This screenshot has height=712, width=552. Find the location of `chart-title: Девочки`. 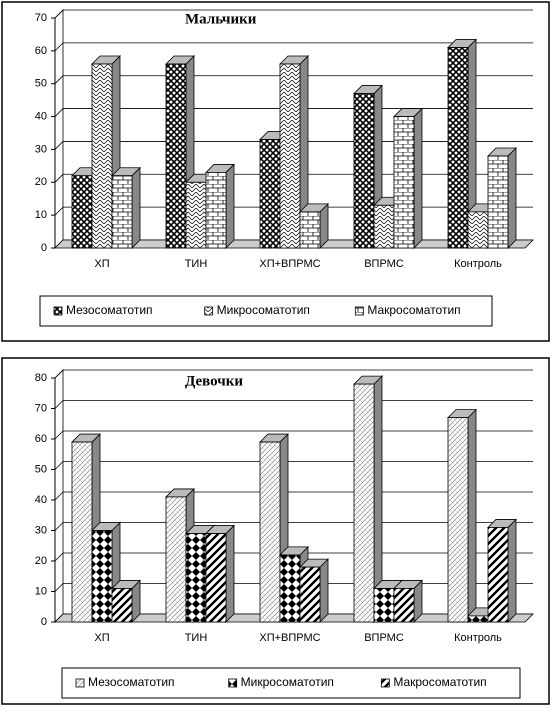

chart-title: Девочки is located at coordinates (214, 381).